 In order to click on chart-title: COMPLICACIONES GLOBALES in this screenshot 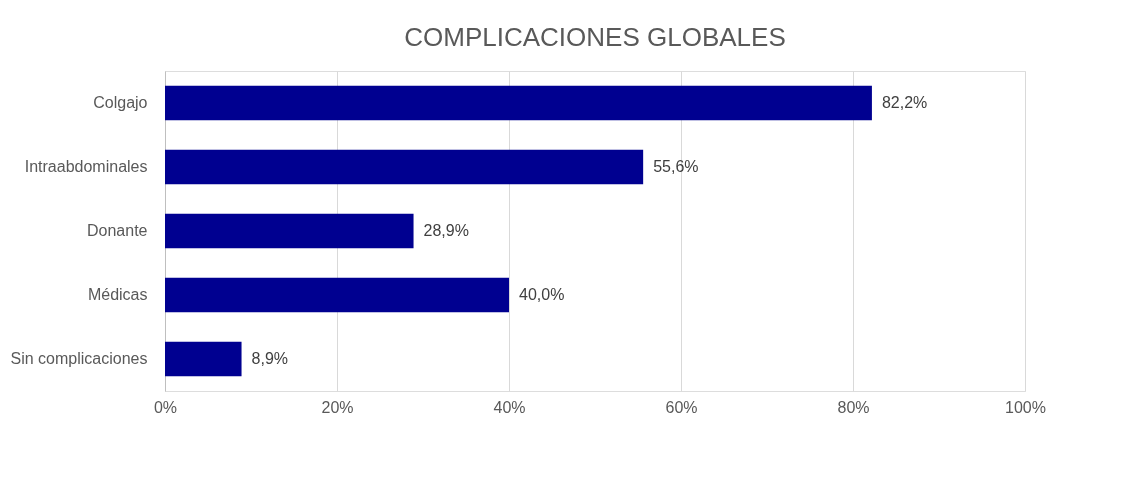, I will do `click(595, 37)`.